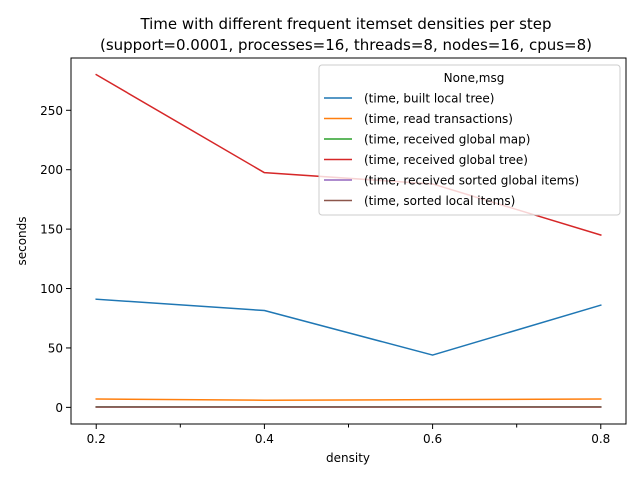 The height and width of the screenshot is (480, 640). Describe the element at coordinates (432, 439) in the screenshot. I see `x-tick-label-2: 0.6` at that location.